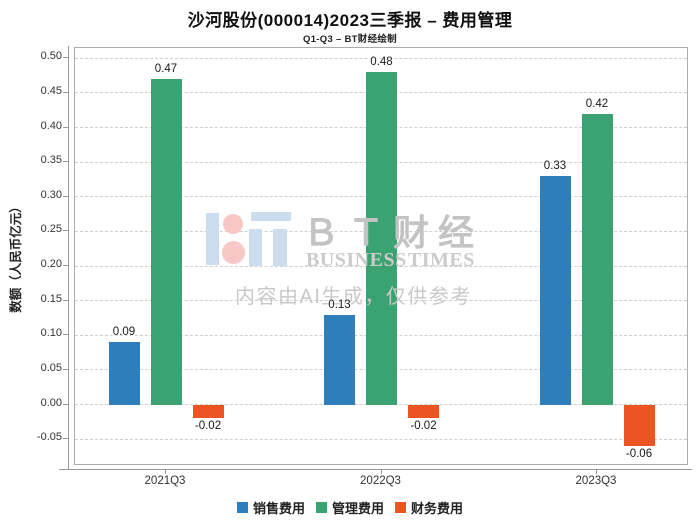  Describe the element at coordinates (165, 481) in the screenshot. I see `x-tick-label: 2021Q3` at that location.